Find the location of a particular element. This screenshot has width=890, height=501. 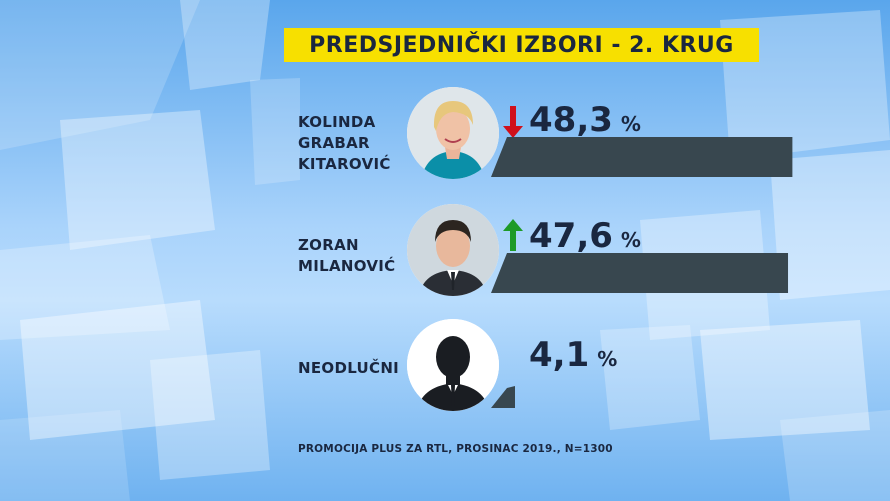

trend-up-arrow-icon is located at coordinates (513, 235).